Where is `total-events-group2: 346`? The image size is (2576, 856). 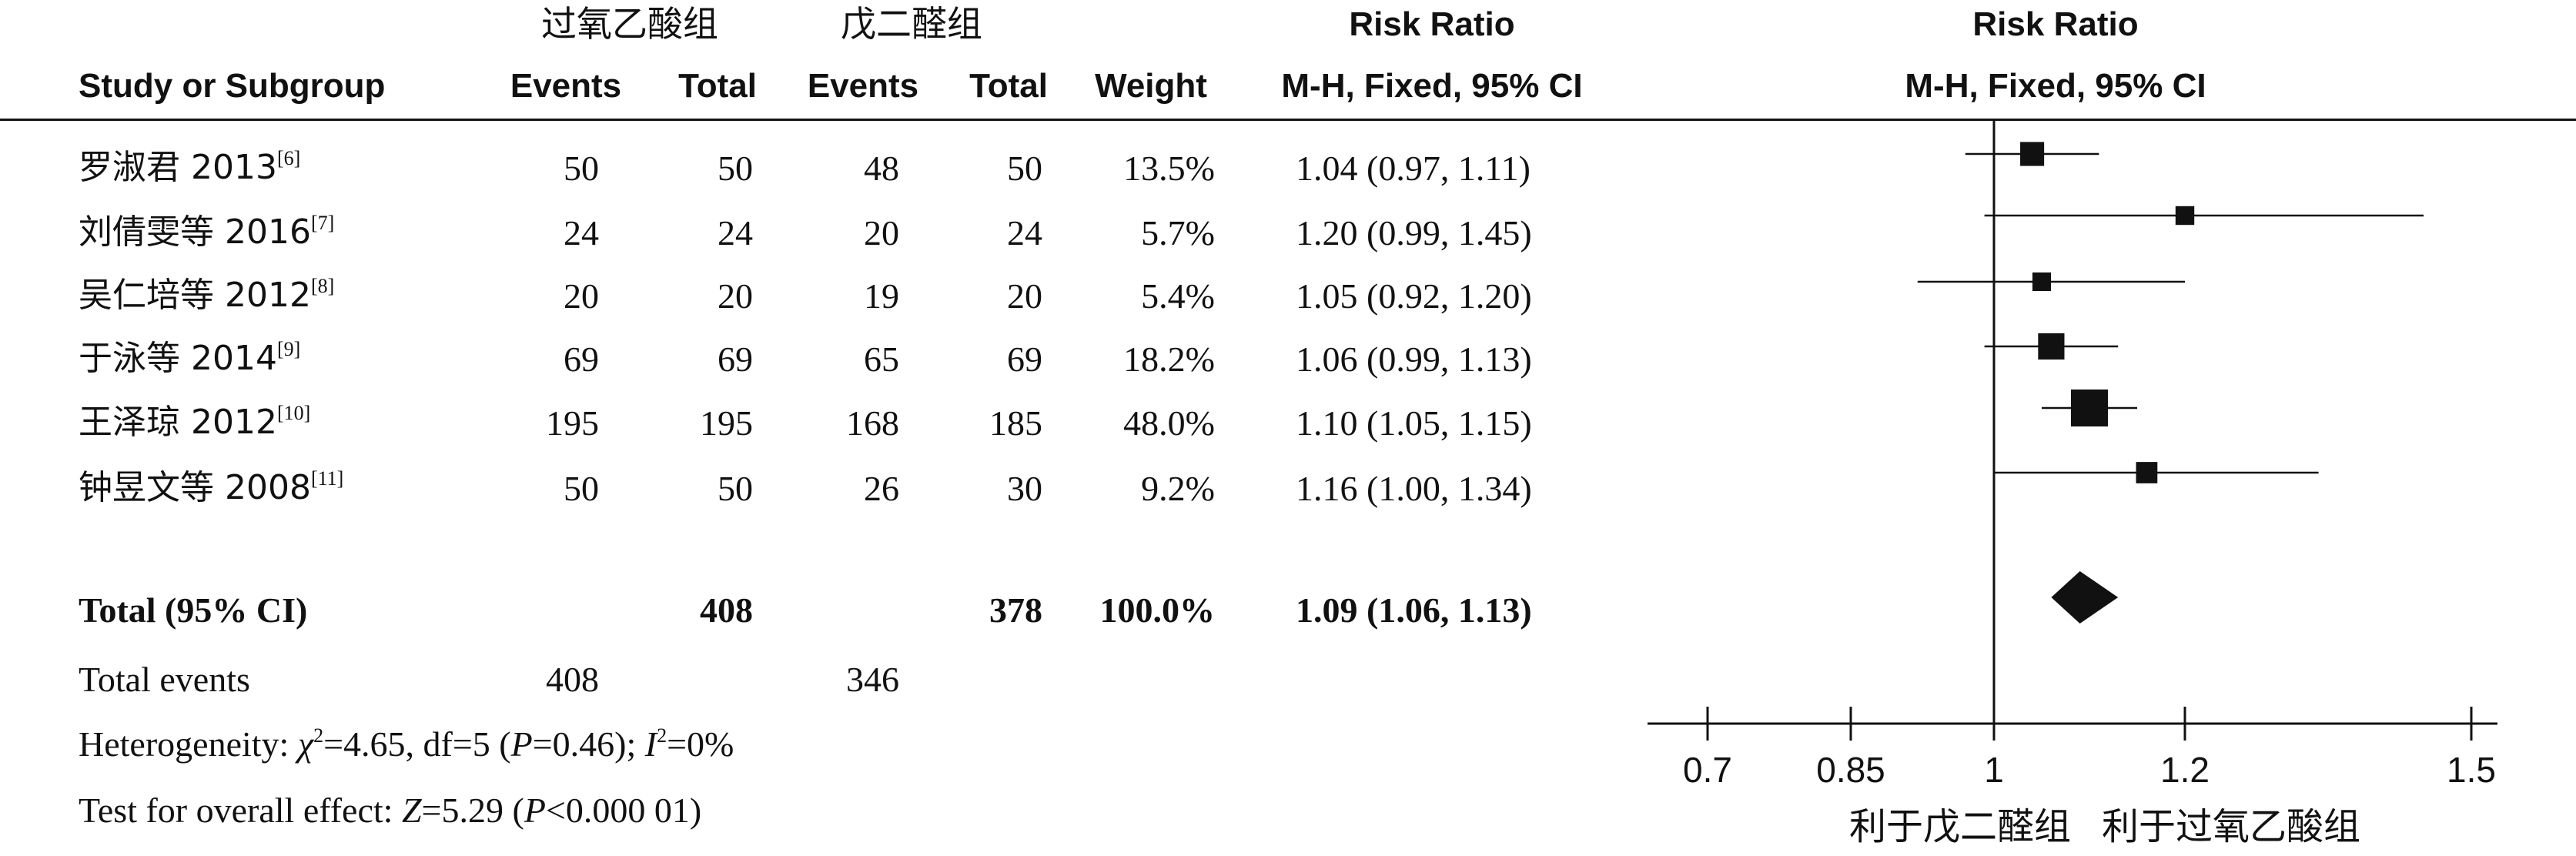
total-events-group2: 346 is located at coordinates (873, 679).